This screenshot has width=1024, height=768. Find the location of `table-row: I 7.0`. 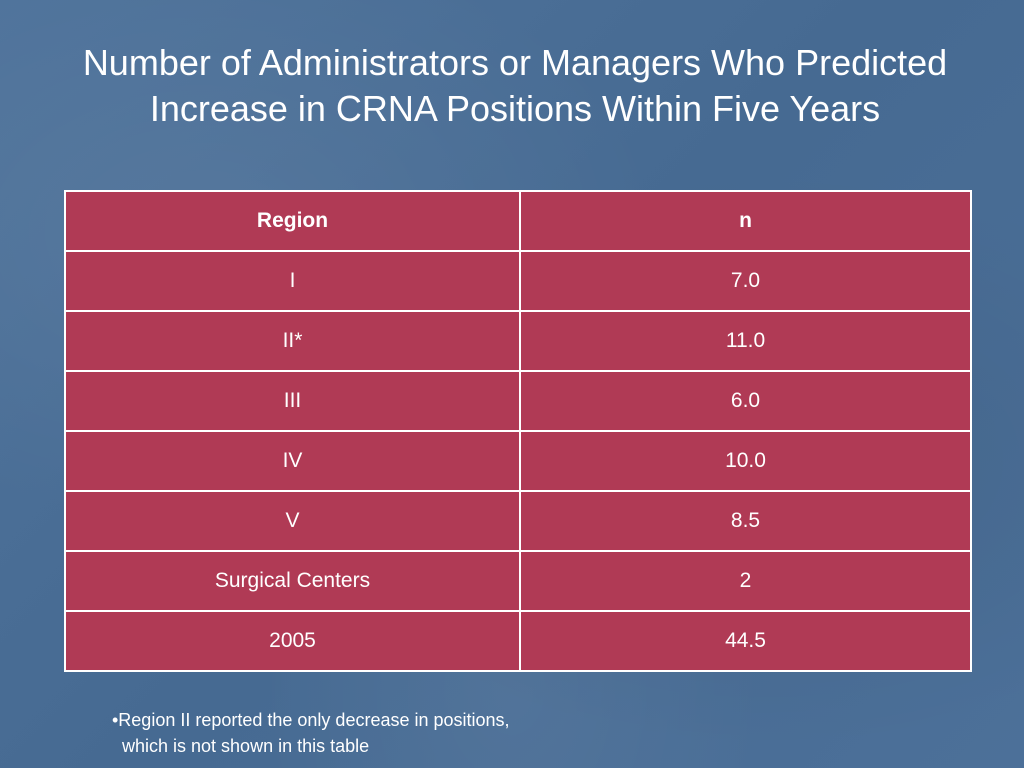

table-row: I 7.0 is located at coordinates (518, 281).